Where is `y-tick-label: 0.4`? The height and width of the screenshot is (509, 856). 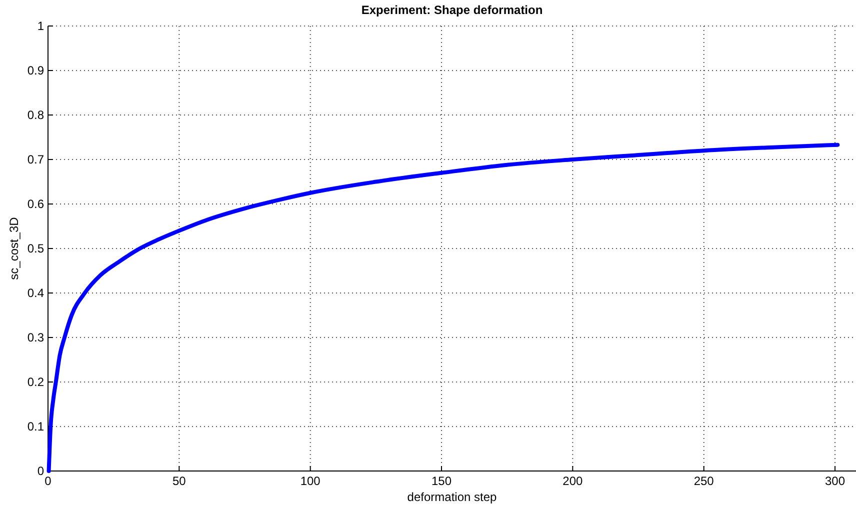
y-tick-label: 0.4 is located at coordinates (35, 293).